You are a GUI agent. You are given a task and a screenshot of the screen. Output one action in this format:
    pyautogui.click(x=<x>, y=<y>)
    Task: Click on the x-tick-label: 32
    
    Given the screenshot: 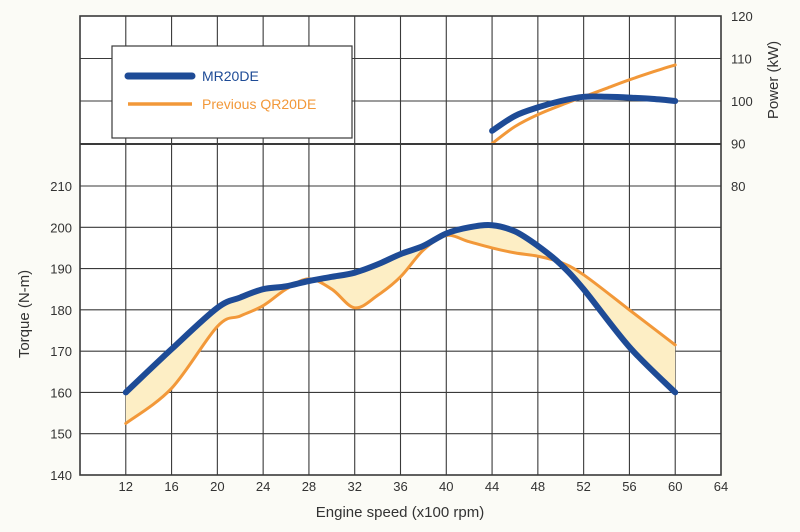 What is the action you would take?
    pyautogui.click(x=354, y=486)
    